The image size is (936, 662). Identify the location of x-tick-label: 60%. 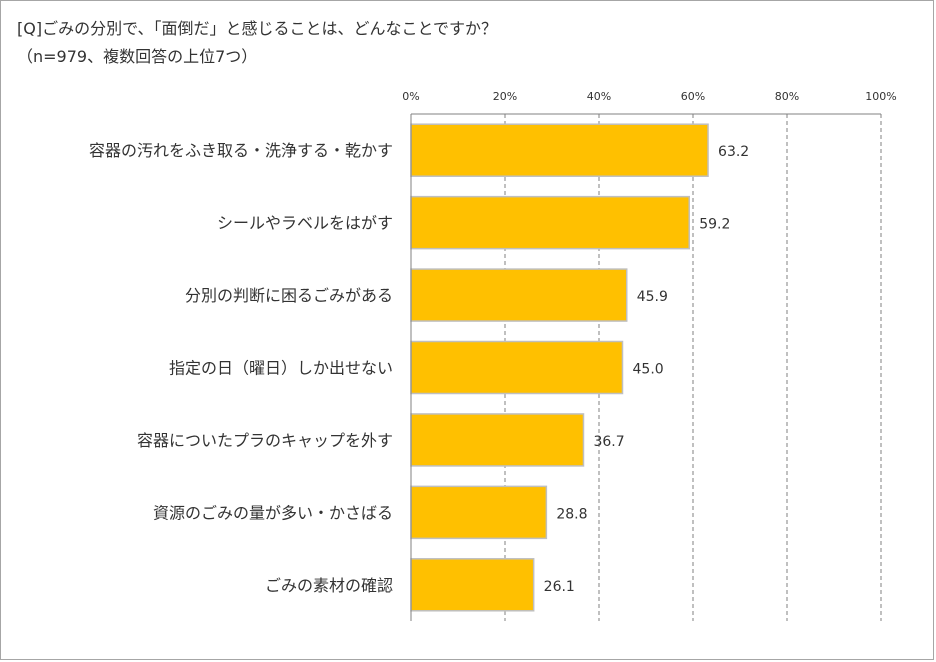
(693, 96).